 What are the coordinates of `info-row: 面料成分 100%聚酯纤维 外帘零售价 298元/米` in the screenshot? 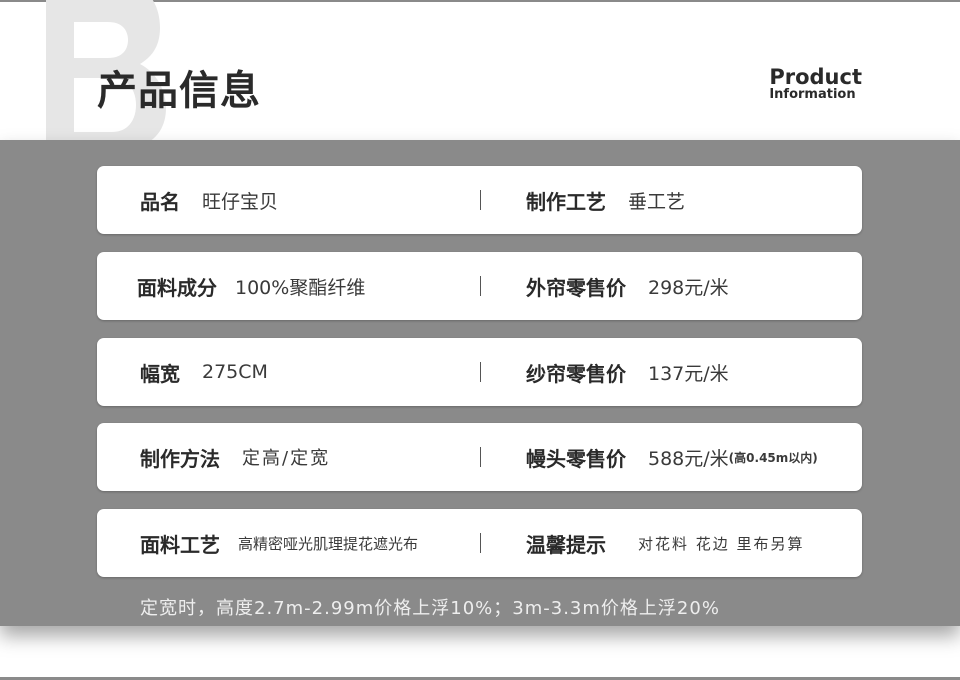 It's located at (479, 286).